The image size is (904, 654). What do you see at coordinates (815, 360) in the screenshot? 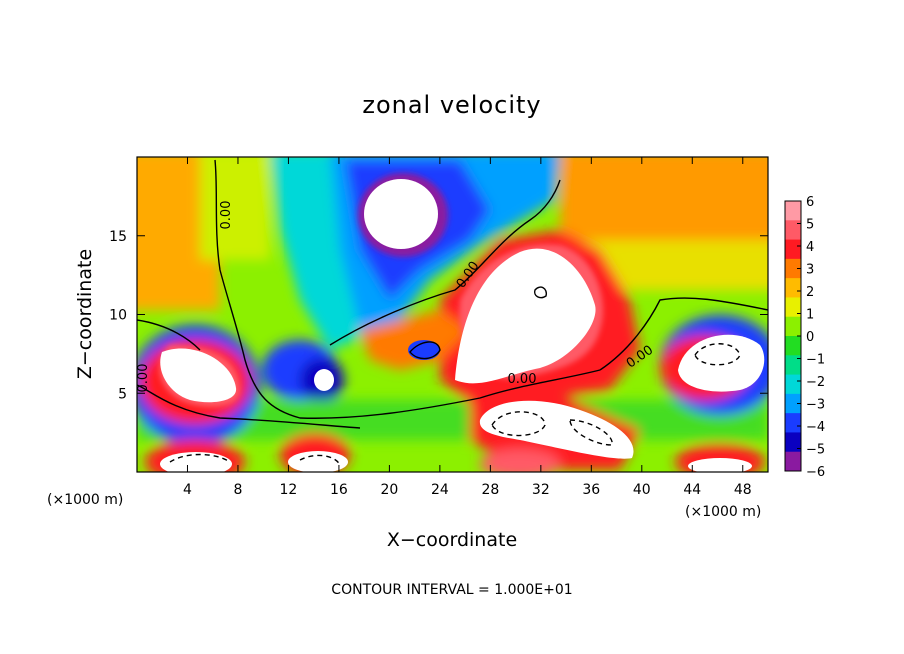
I see `colorbar-label: −1` at bounding box center [815, 360].